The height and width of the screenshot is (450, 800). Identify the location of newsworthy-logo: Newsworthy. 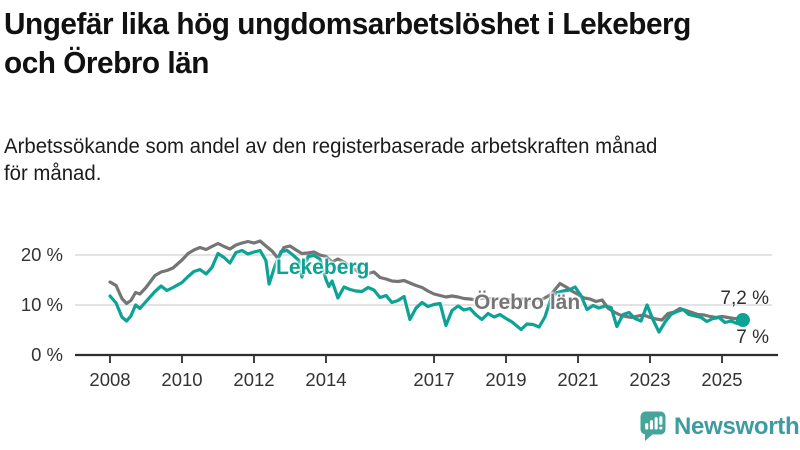
(719, 426).